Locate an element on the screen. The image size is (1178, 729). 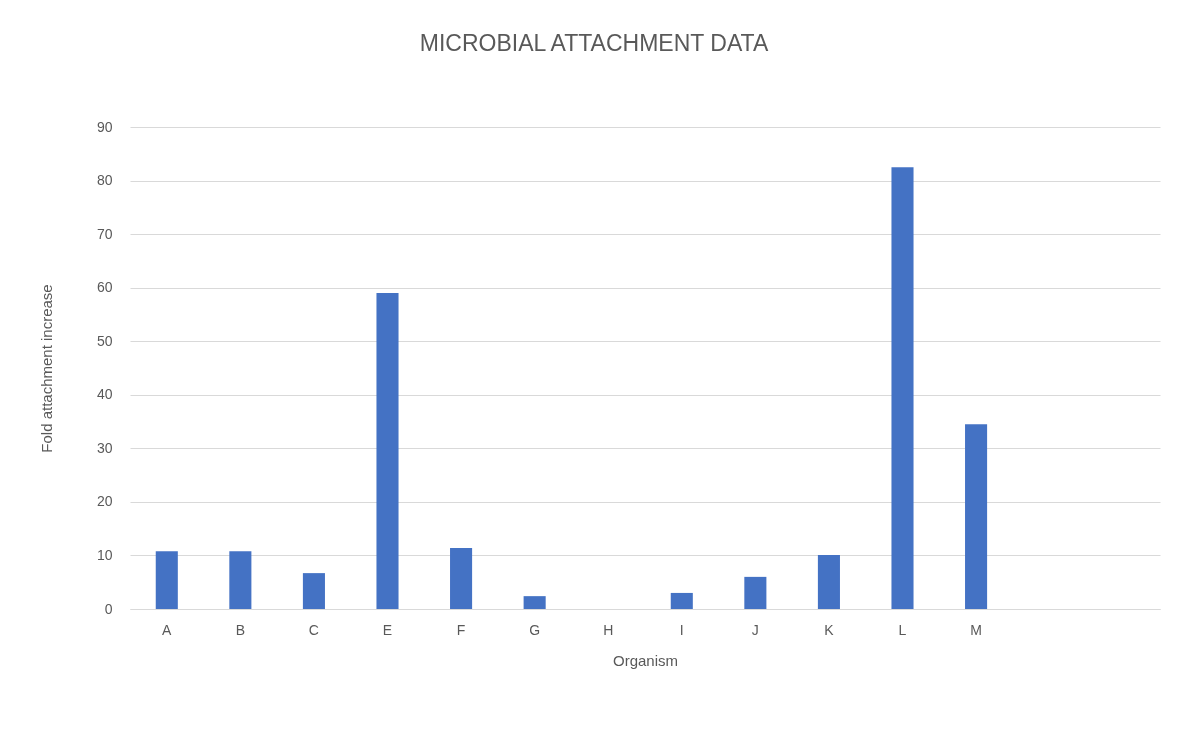
x-tick-label: I is located at coordinates (681, 629).